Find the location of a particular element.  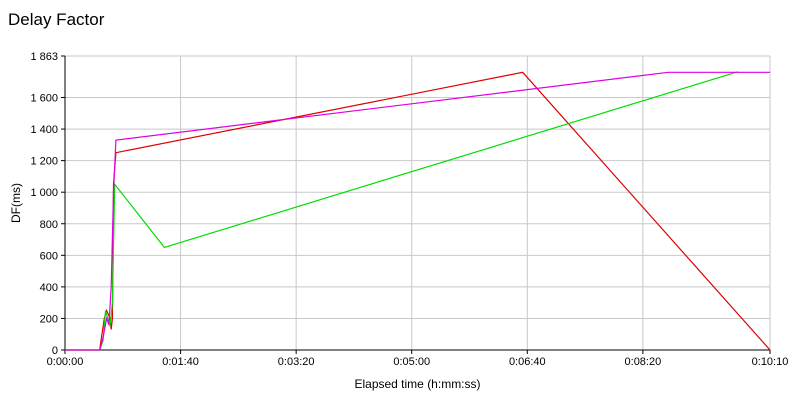

x-axis-title: Elapsed time (h:mm:ss) is located at coordinates (417, 384).